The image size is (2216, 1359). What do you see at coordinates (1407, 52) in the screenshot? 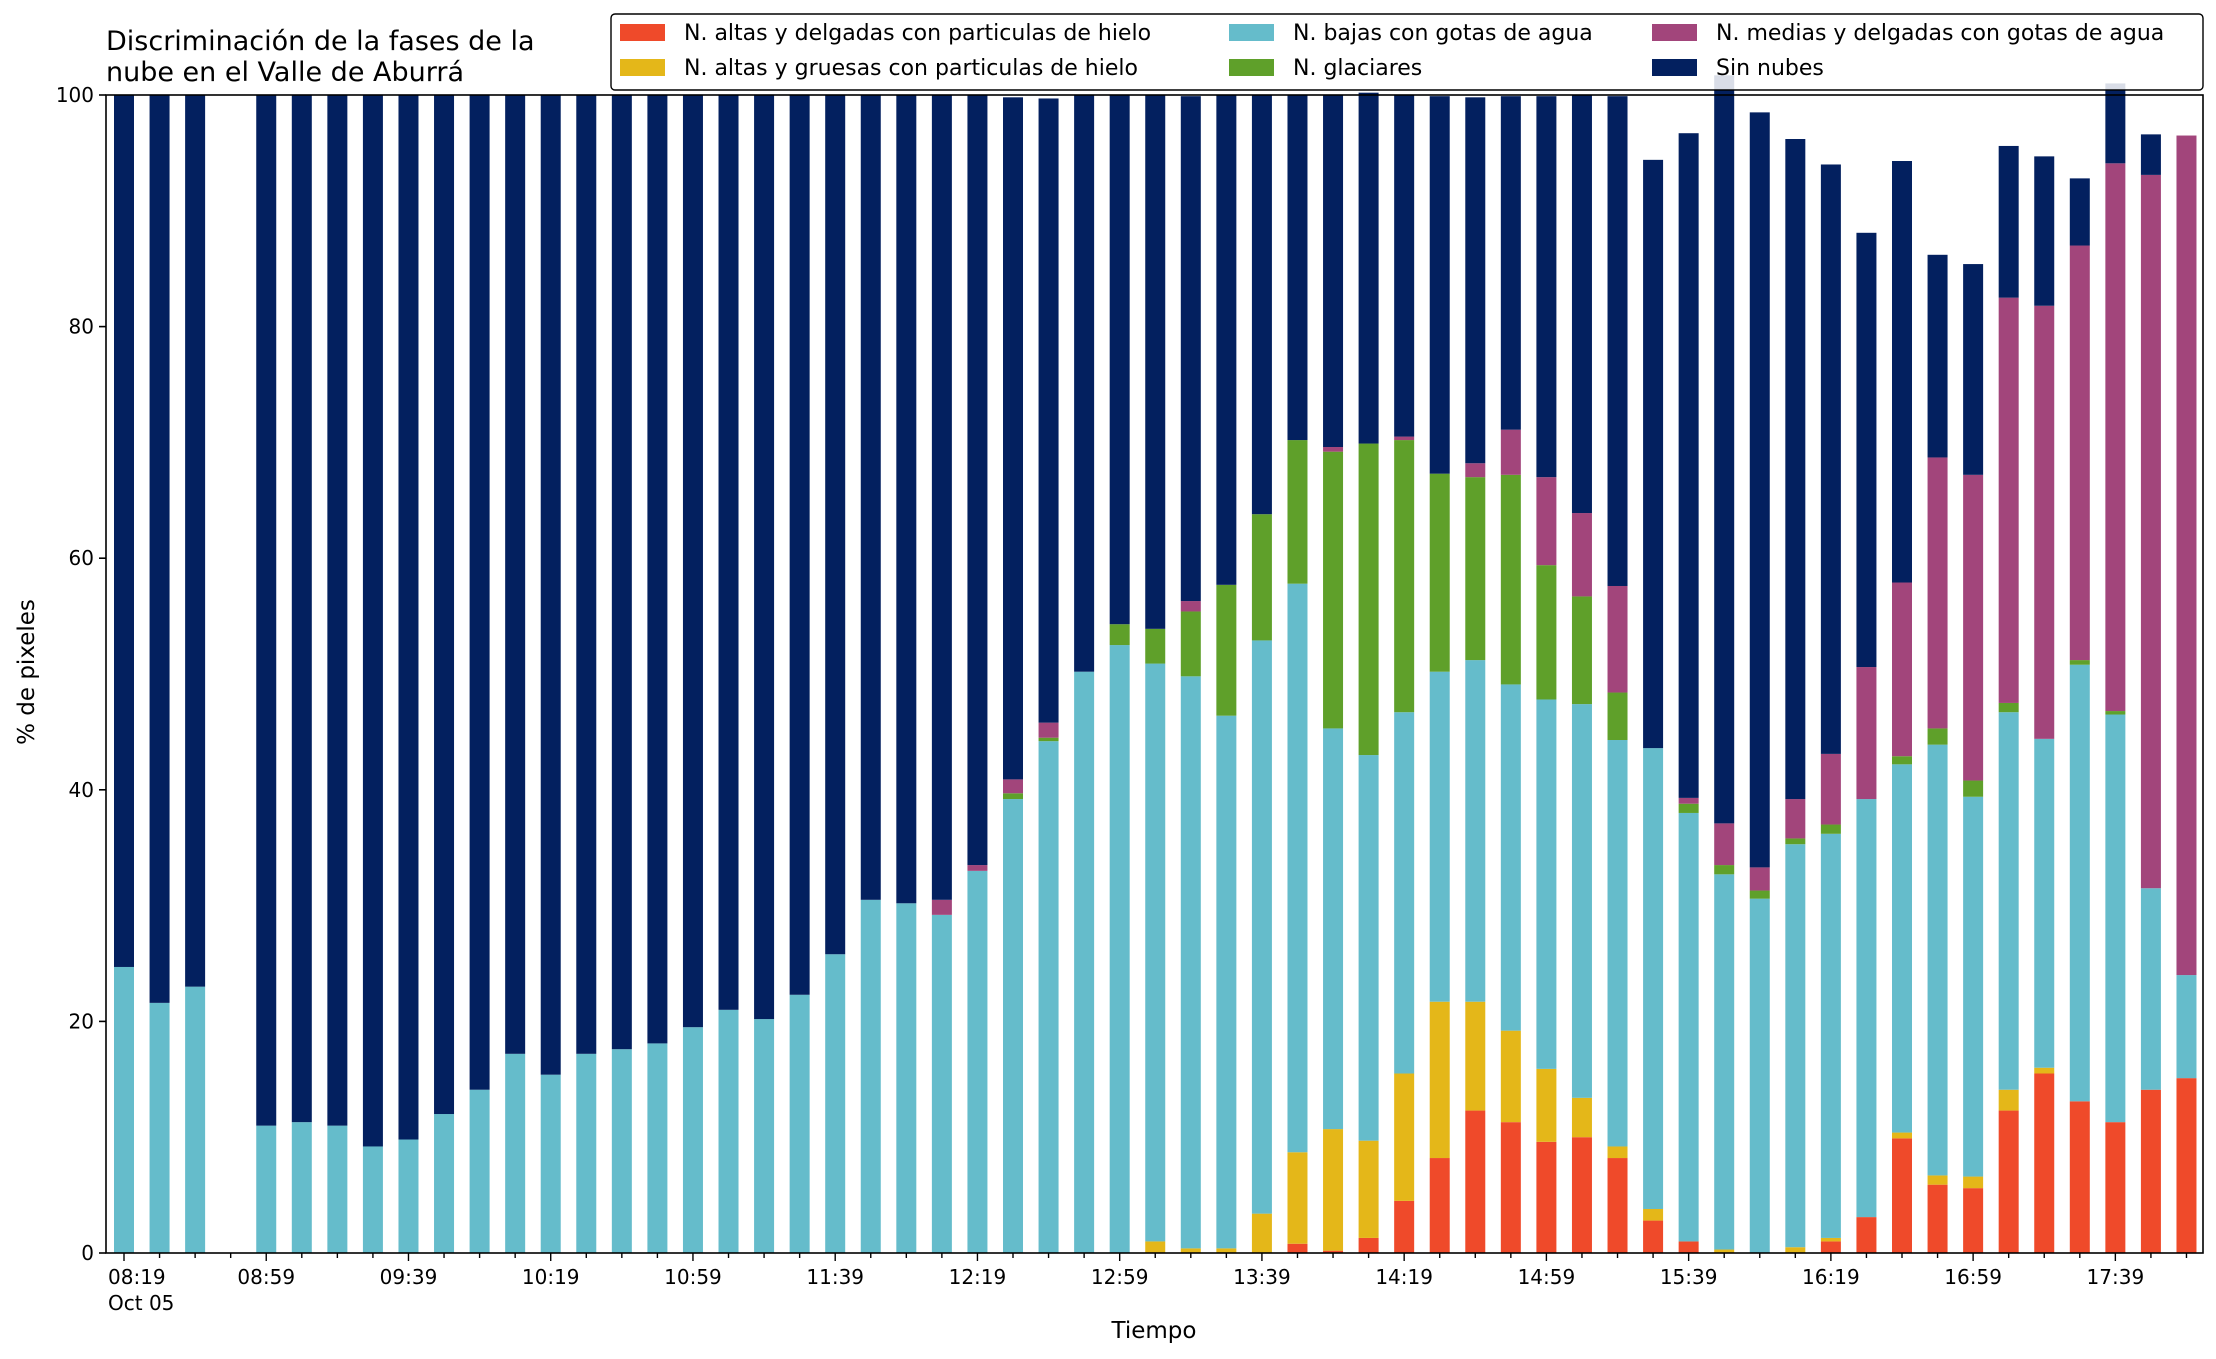
I see `legend-box` at bounding box center [1407, 52].